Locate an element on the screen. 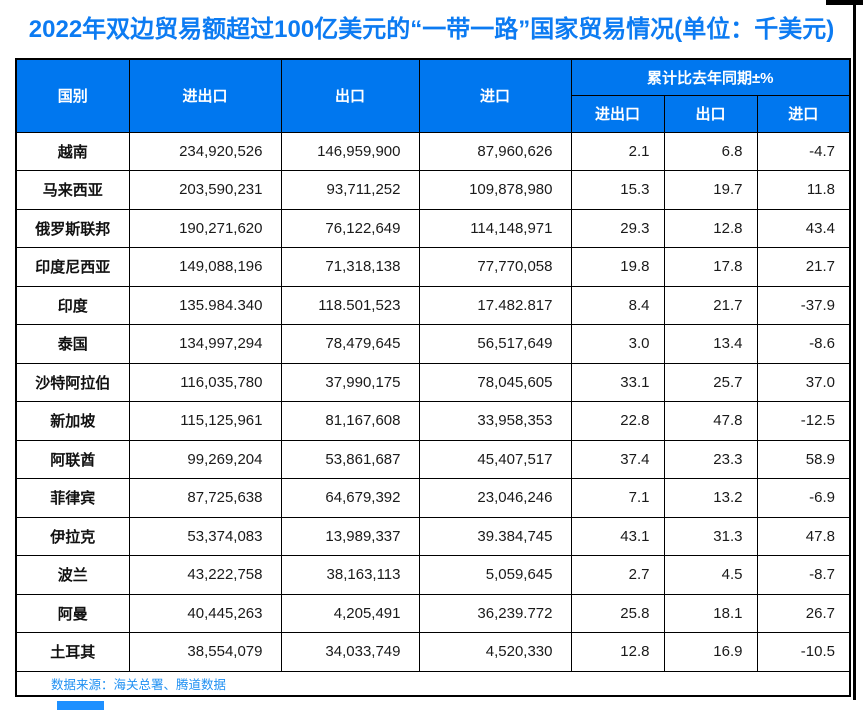  total-trade-cell: 87,725,638 is located at coordinates (205, 498).